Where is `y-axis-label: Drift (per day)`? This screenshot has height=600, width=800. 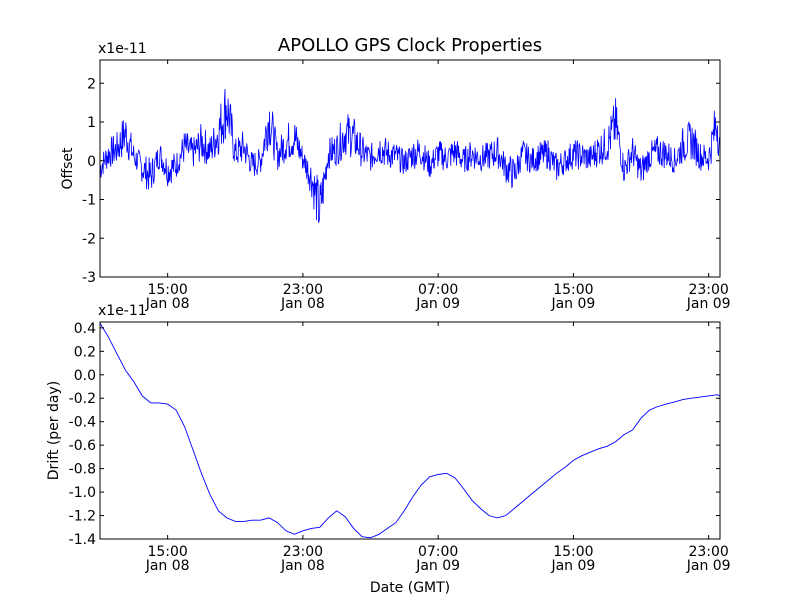 y-axis-label: Drift (per day) is located at coordinates (54, 430).